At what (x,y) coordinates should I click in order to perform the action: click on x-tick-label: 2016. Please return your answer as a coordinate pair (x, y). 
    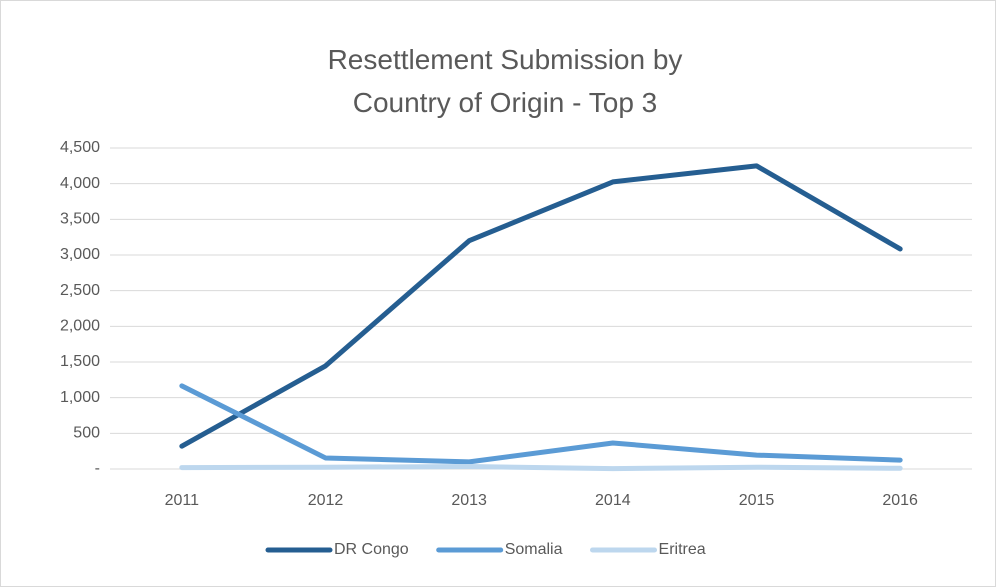
    Looking at the image, I should click on (900, 500).